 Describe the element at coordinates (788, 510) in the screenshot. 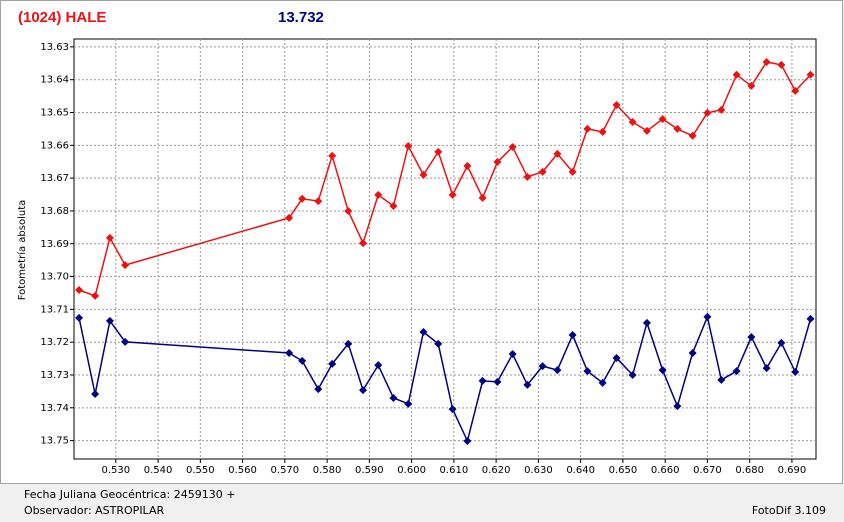

I see `footer-version: FotoDif 3.109` at that location.